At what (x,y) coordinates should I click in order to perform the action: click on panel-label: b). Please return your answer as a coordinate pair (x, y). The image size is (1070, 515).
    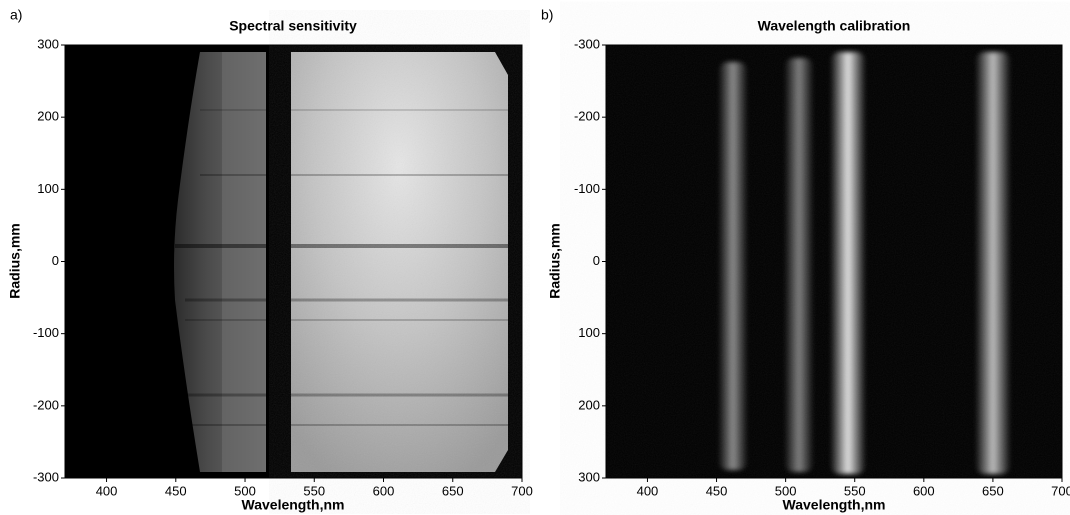
    Looking at the image, I should click on (547, 15).